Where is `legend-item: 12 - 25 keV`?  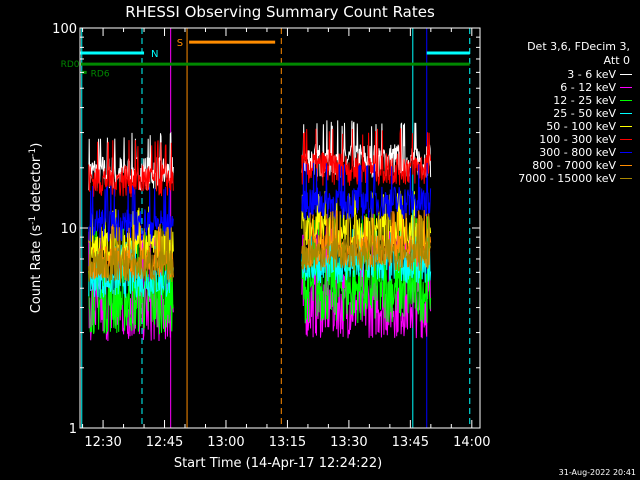 legend-item: 12 - 25 keV is located at coordinates (556, 100).